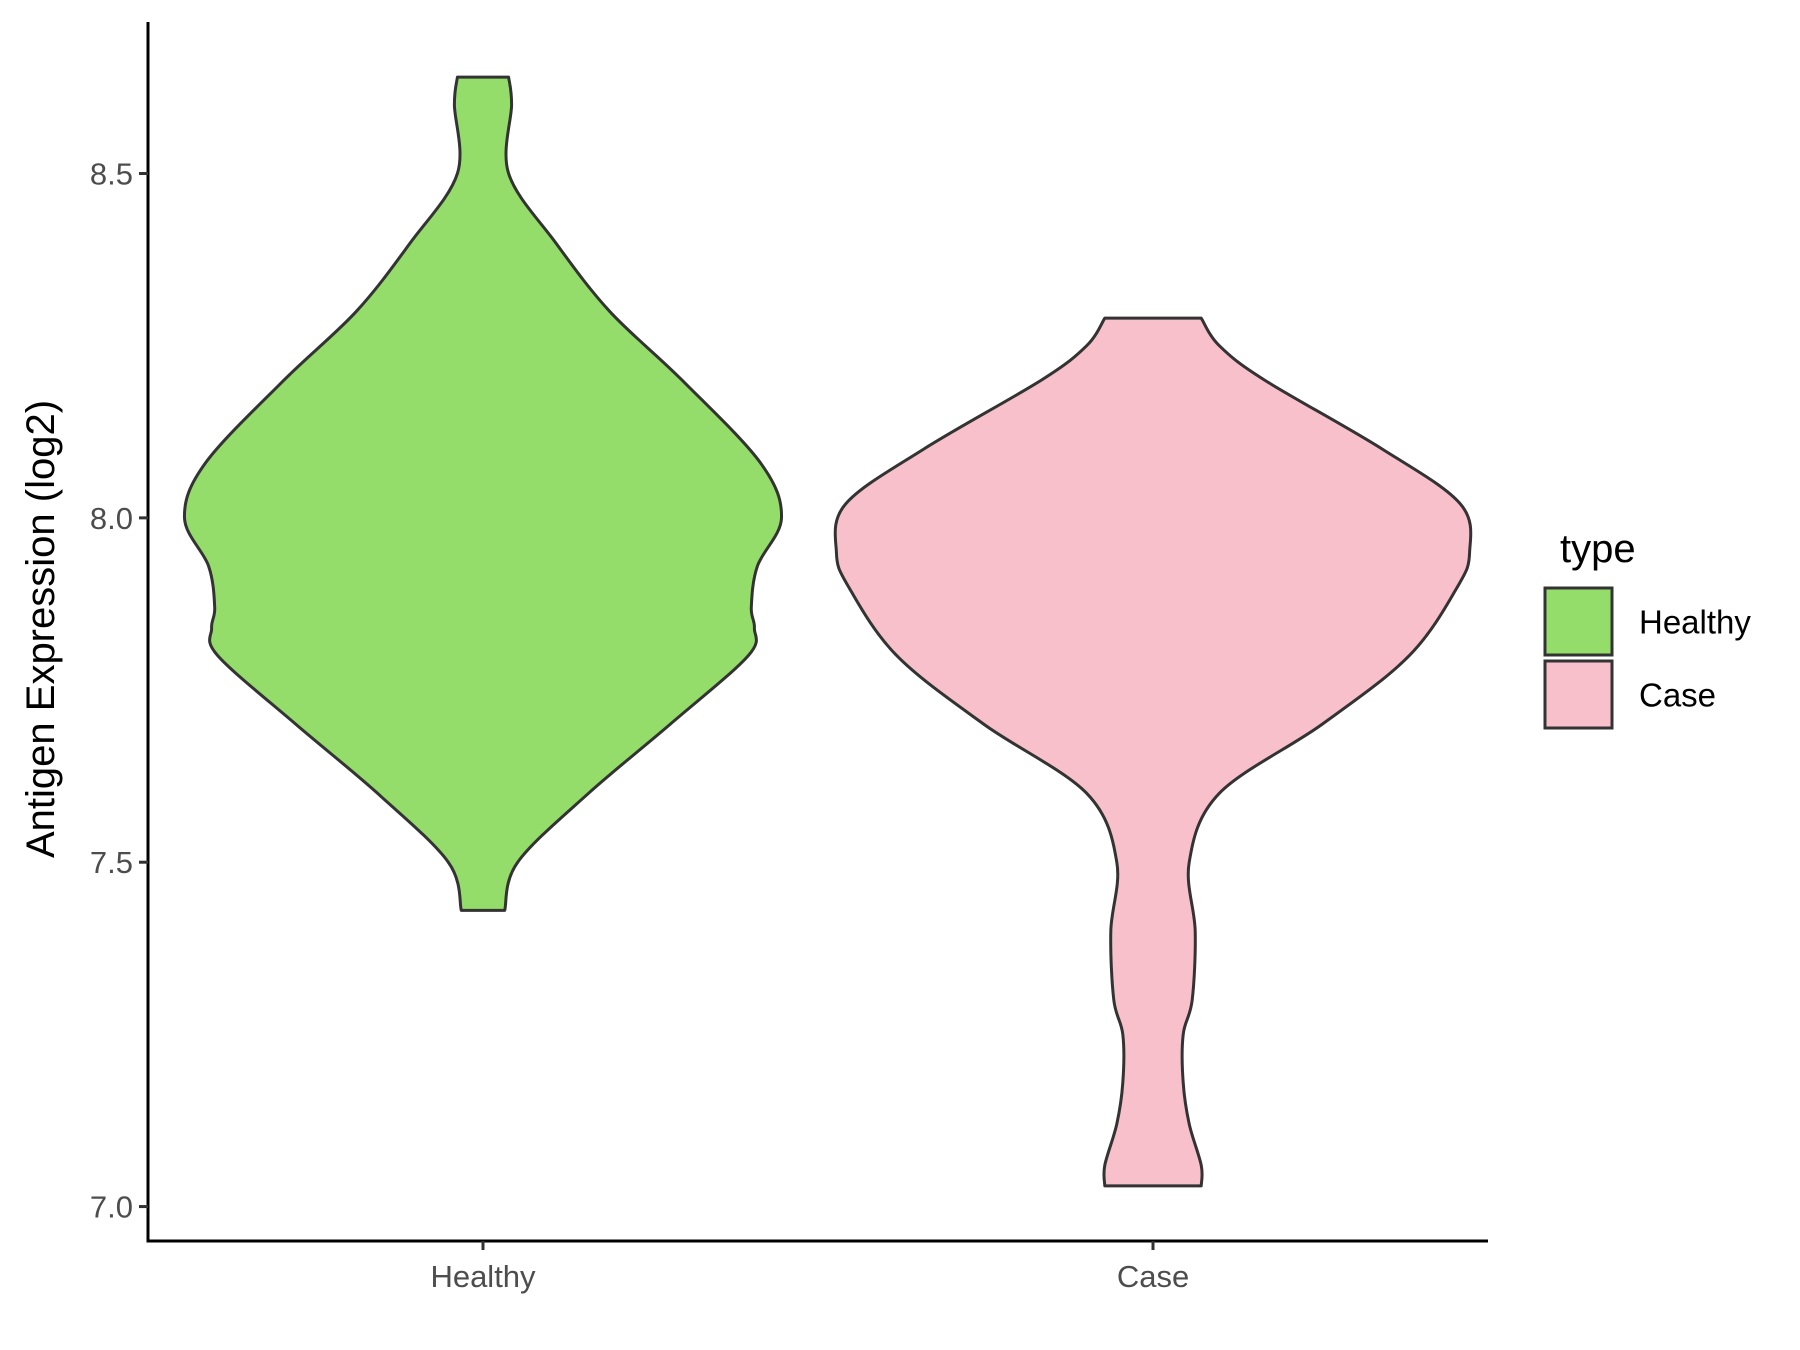  What do you see at coordinates (483, 1276) in the screenshot?
I see `x-tick-label: Healthy` at bounding box center [483, 1276].